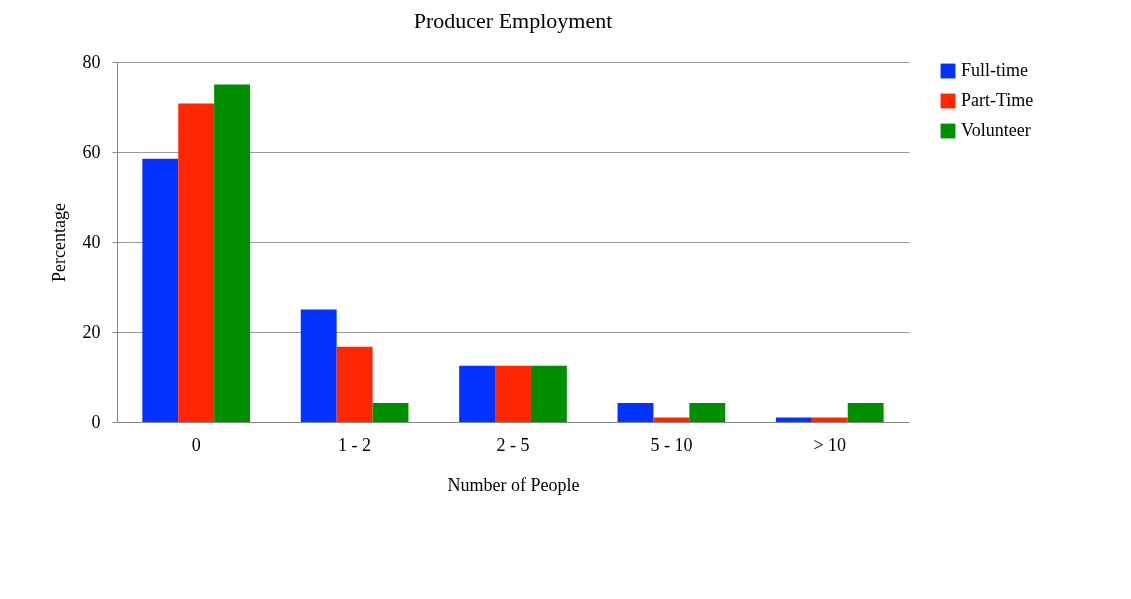 The image size is (1131, 599). Describe the element at coordinates (91, 61) in the screenshot. I see `y-tick-label: 80` at that location.